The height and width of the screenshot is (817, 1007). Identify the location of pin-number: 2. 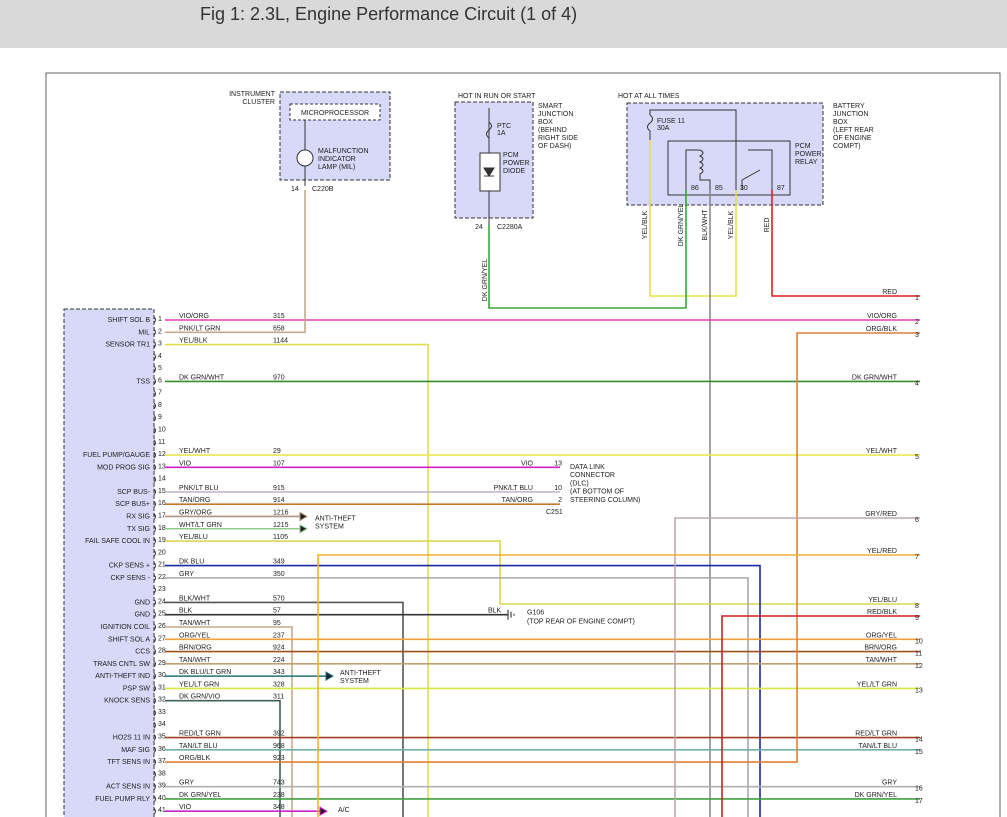
(160, 331).